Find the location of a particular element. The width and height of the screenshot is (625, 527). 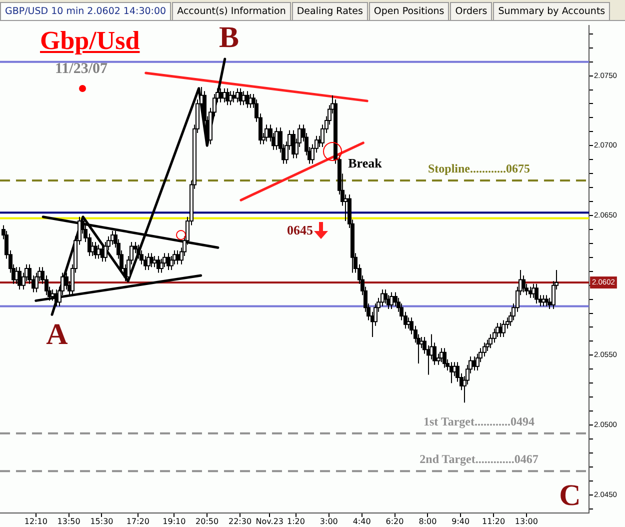

text: Dealing Rates is located at coordinates (330, 11).